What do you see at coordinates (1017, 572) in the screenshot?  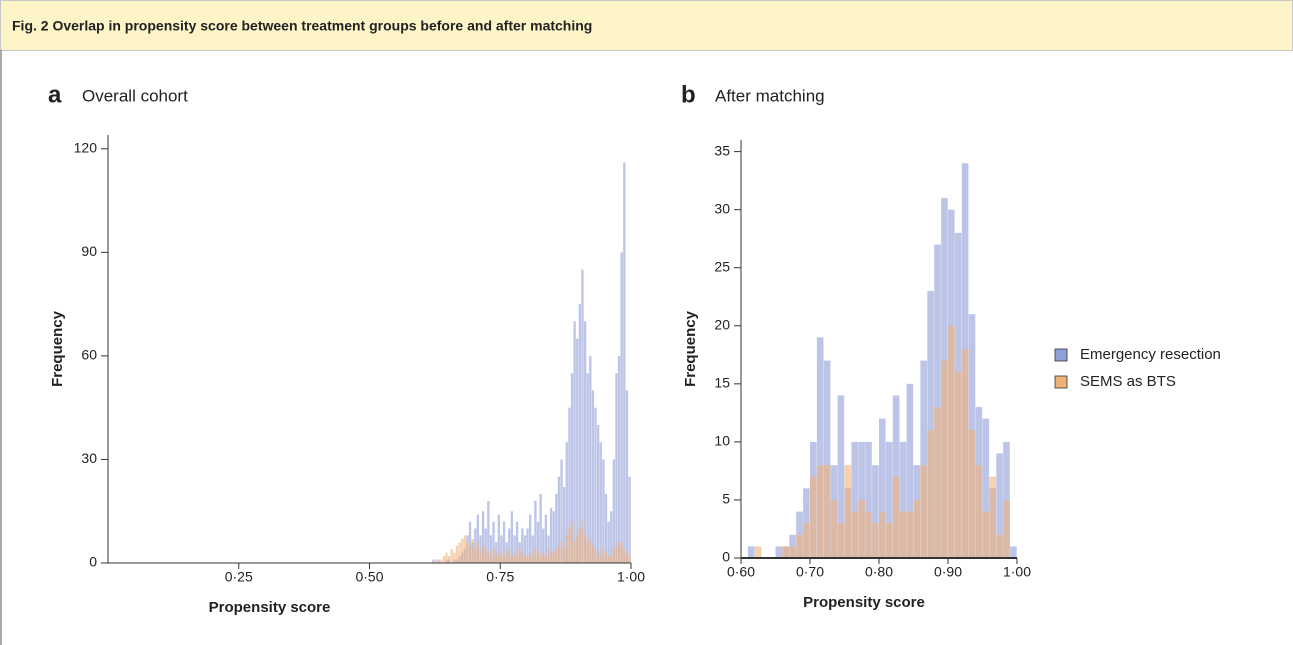 I see `x-tick-label: 1·00` at bounding box center [1017, 572].